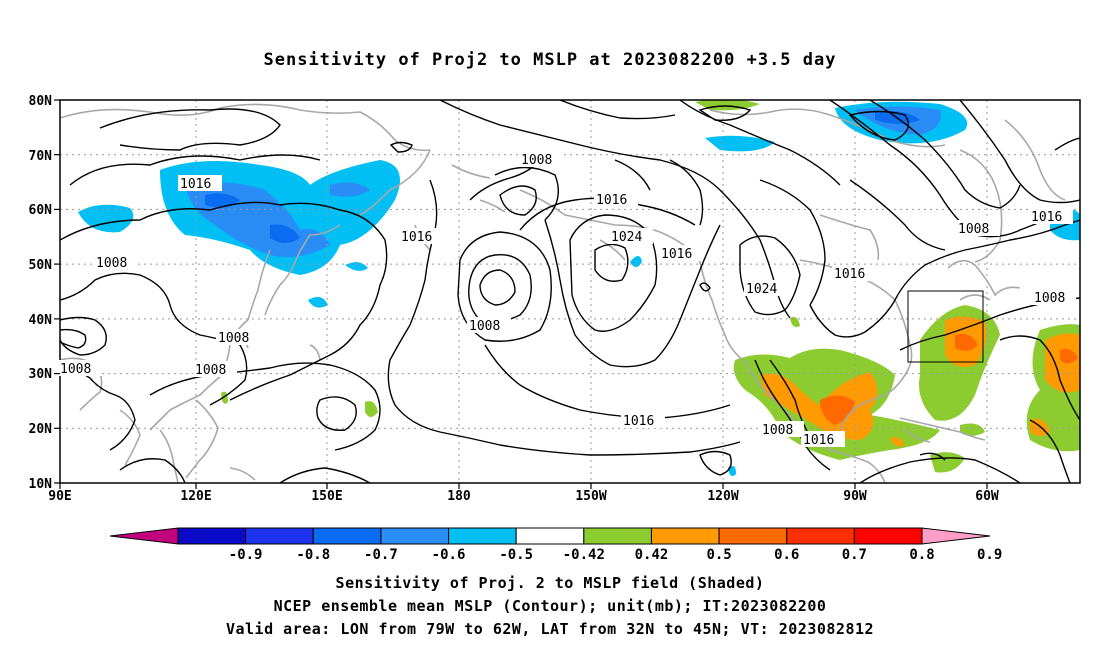  I want to click on lat-label: 50N, so click(41, 265).